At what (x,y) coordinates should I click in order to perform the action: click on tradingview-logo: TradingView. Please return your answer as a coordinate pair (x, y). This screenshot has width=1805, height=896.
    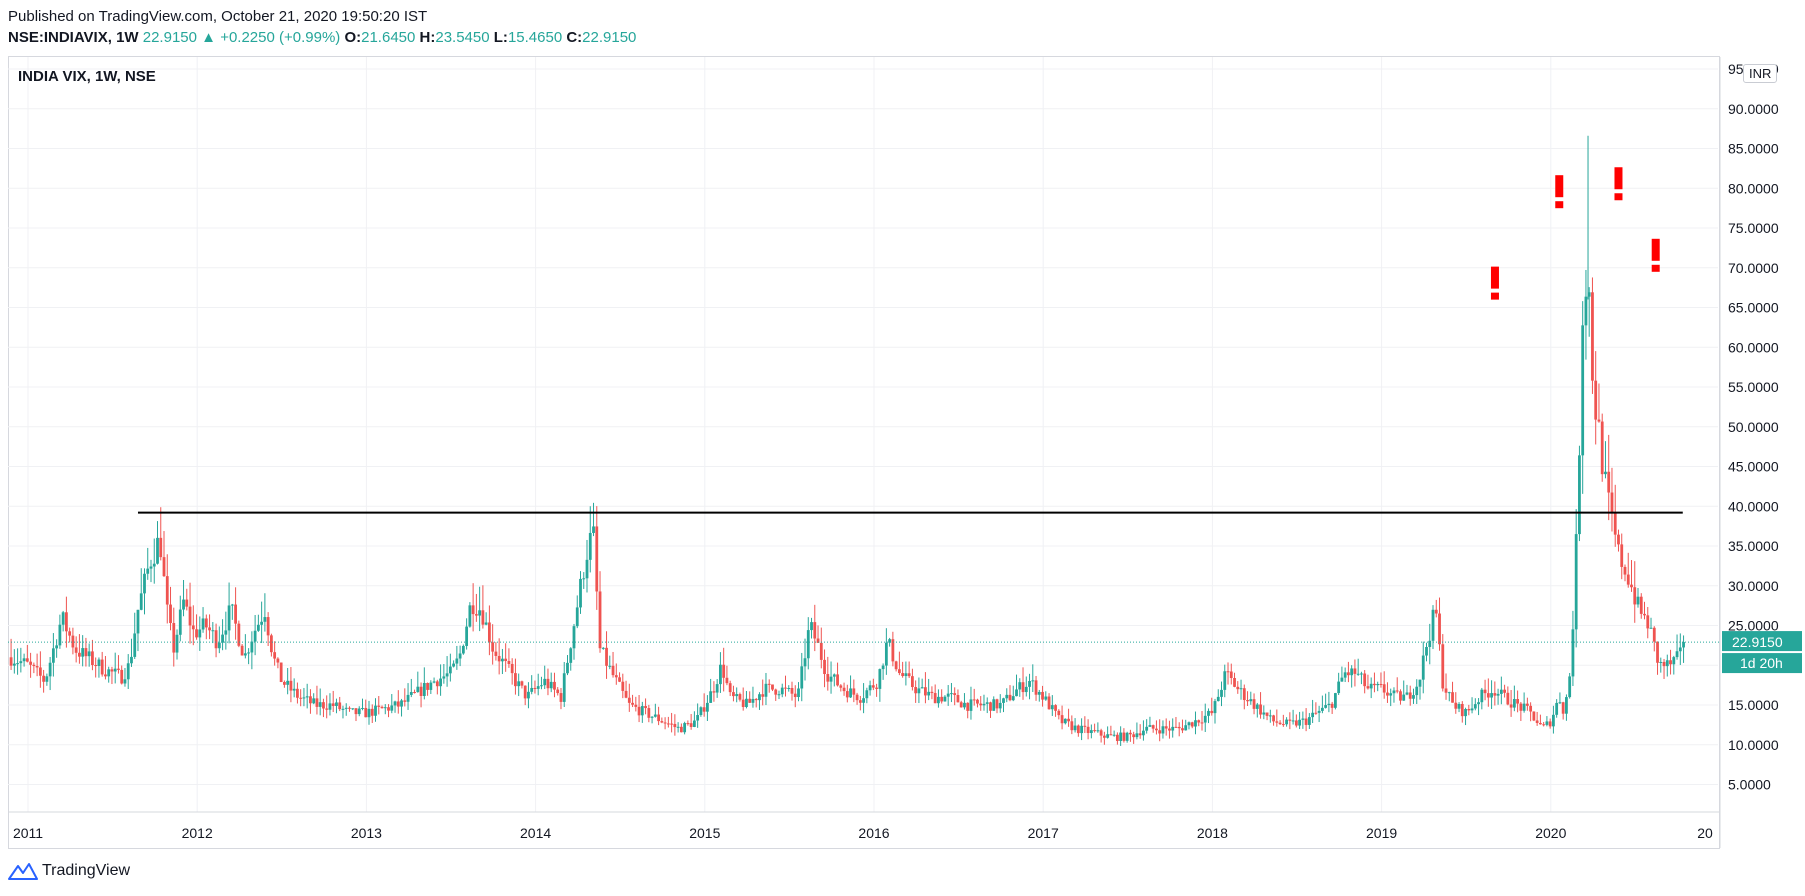
    Looking at the image, I should click on (69, 871).